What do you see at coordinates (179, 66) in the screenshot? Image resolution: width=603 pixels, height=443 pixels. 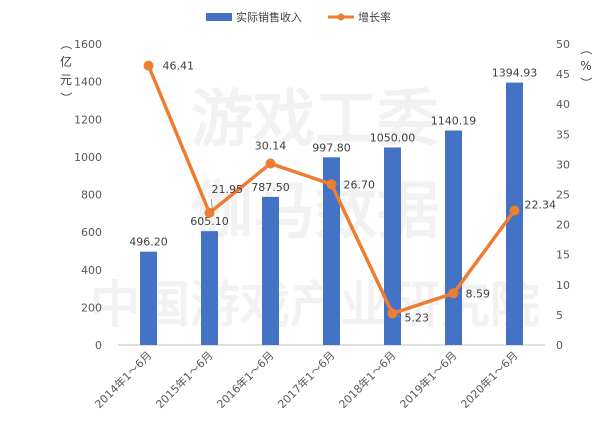 I see `growth-value-label: 46.41` at bounding box center [179, 66].